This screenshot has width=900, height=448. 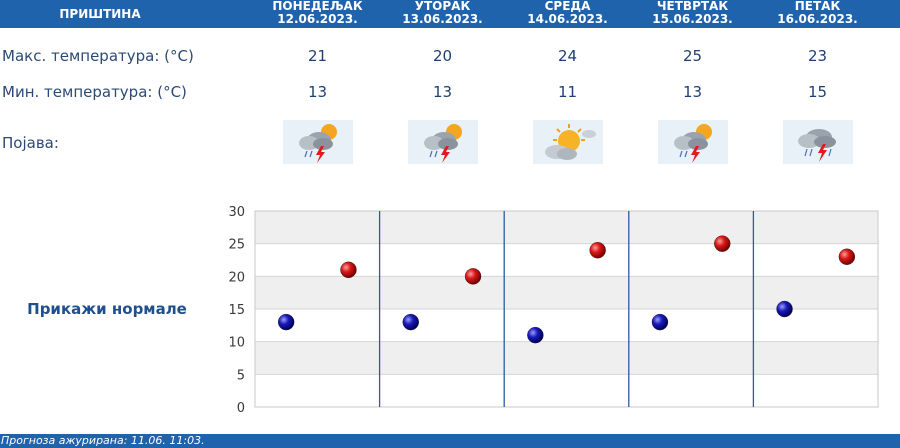 I want to click on max-temp-value: 25, so click(x=692, y=56).